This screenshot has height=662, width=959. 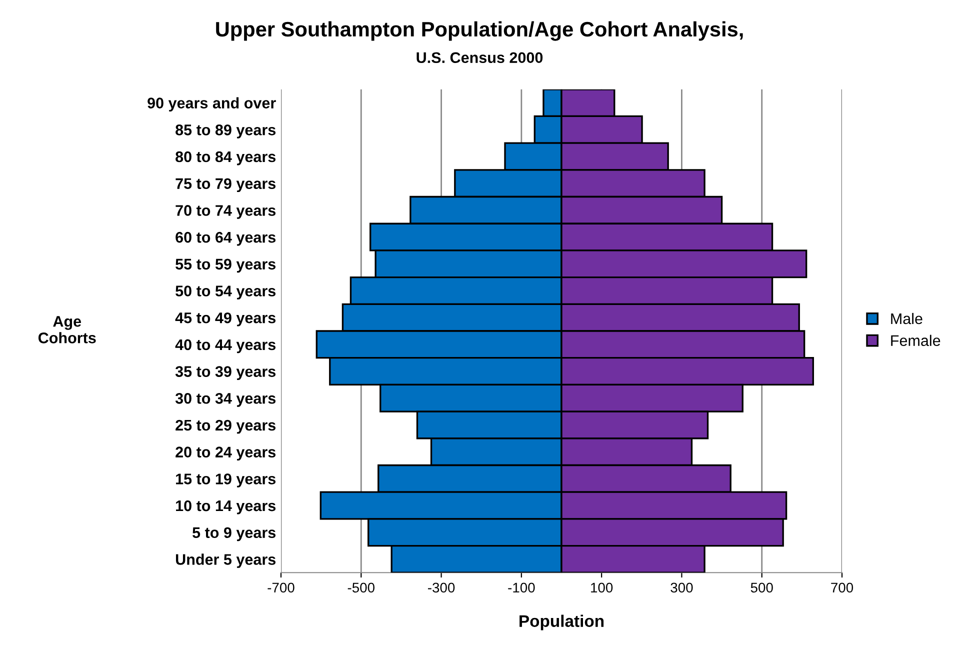 I want to click on x-tick-label: 300, so click(x=681, y=587).